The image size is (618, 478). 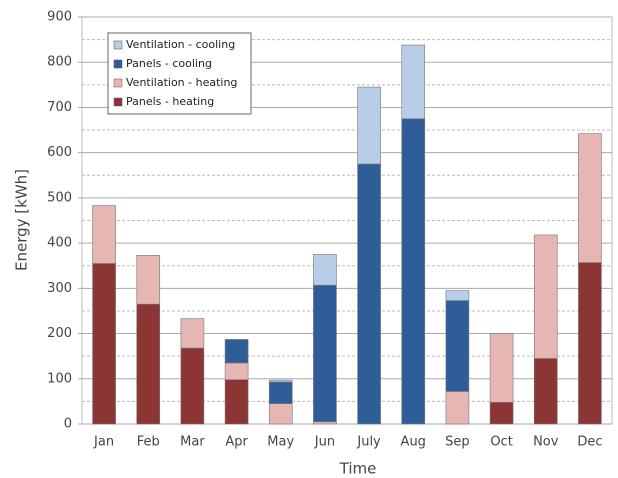 What do you see at coordinates (59, 333) in the screenshot?
I see `y-tick-label: 200` at bounding box center [59, 333].